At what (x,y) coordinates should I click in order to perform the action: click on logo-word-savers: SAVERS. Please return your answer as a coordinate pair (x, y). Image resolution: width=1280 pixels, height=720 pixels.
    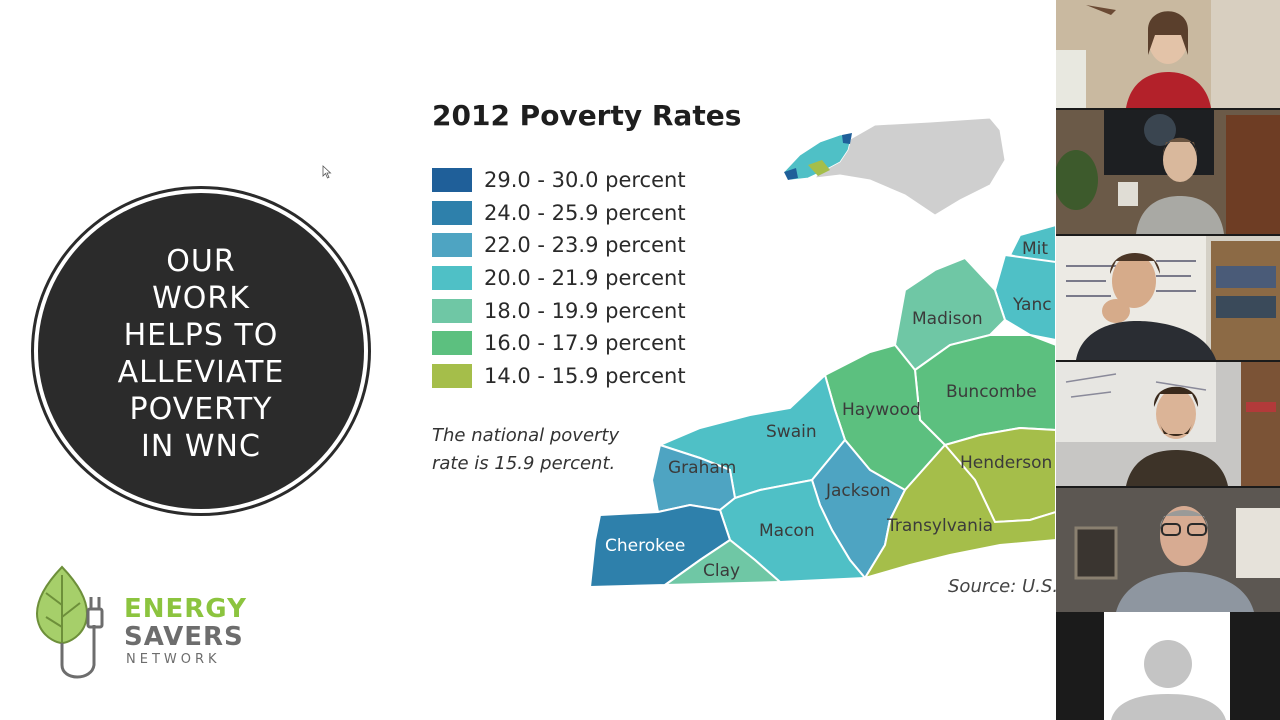
    Looking at the image, I should click on (184, 637).